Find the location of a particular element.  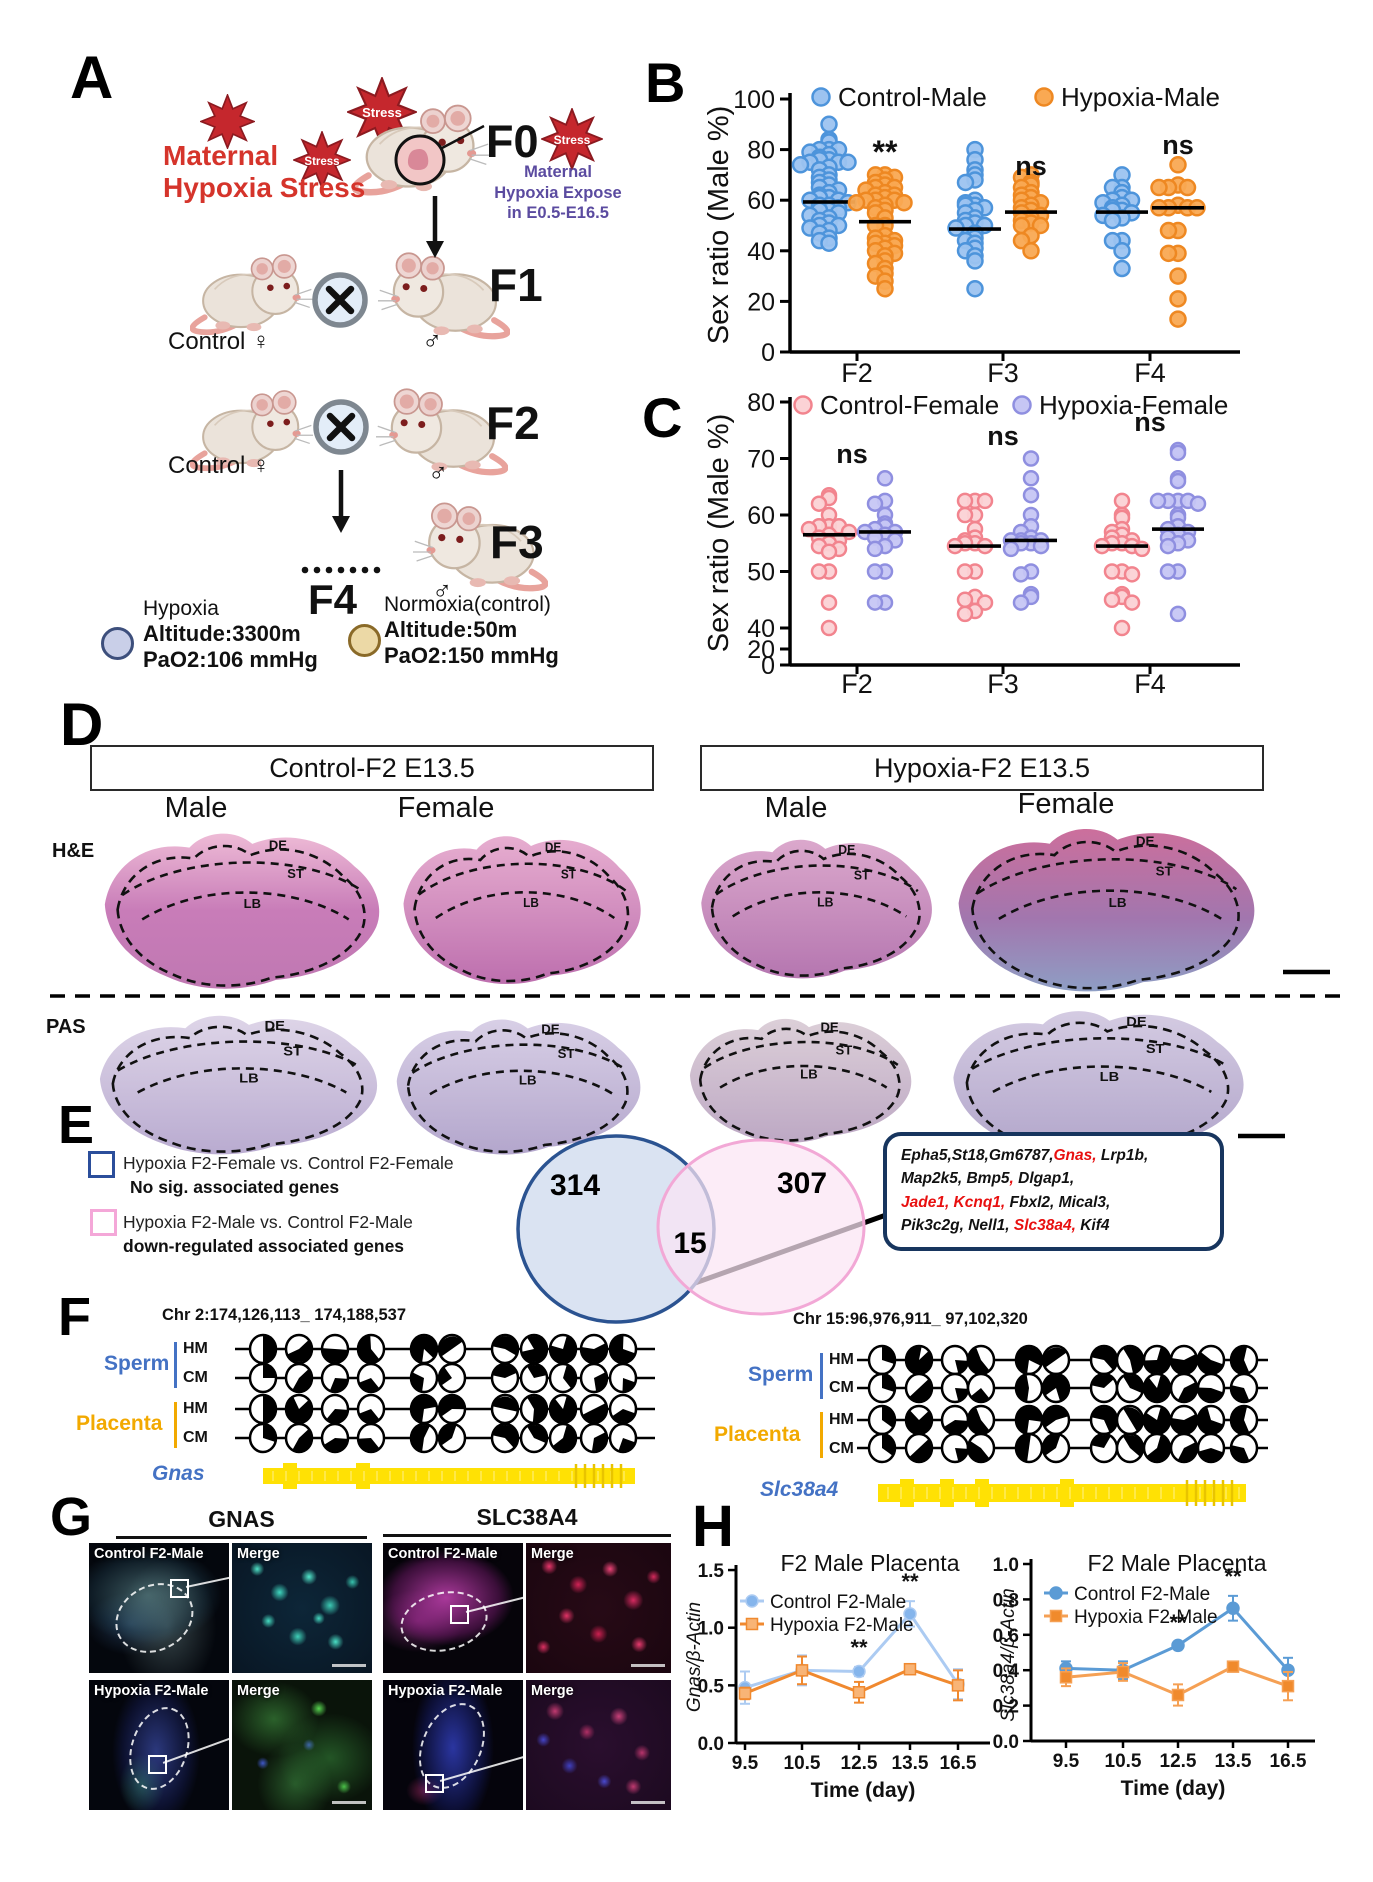

gene-name: Lrp1b, is located at coordinates (1122, 1155).